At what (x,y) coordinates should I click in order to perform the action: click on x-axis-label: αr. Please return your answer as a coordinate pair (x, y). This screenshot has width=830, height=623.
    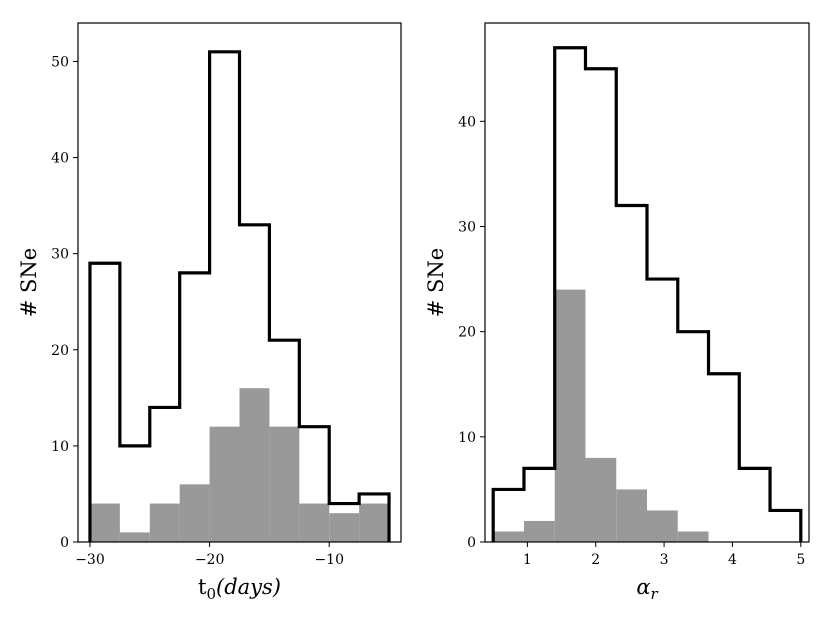
    Looking at the image, I should click on (647, 589).